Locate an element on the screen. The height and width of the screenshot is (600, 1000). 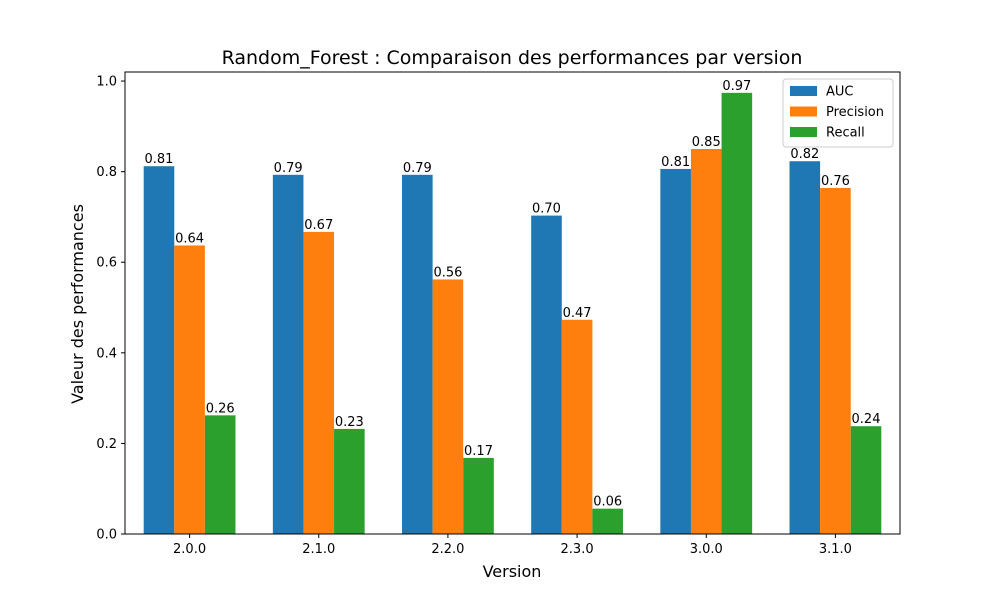
legend-swatch-recall is located at coordinates (803, 132).